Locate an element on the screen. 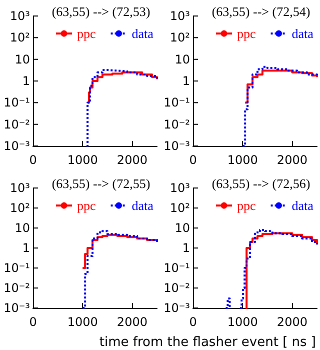  chart-title: (63,55) --> (72,55) is located at coordinates (101, 183).